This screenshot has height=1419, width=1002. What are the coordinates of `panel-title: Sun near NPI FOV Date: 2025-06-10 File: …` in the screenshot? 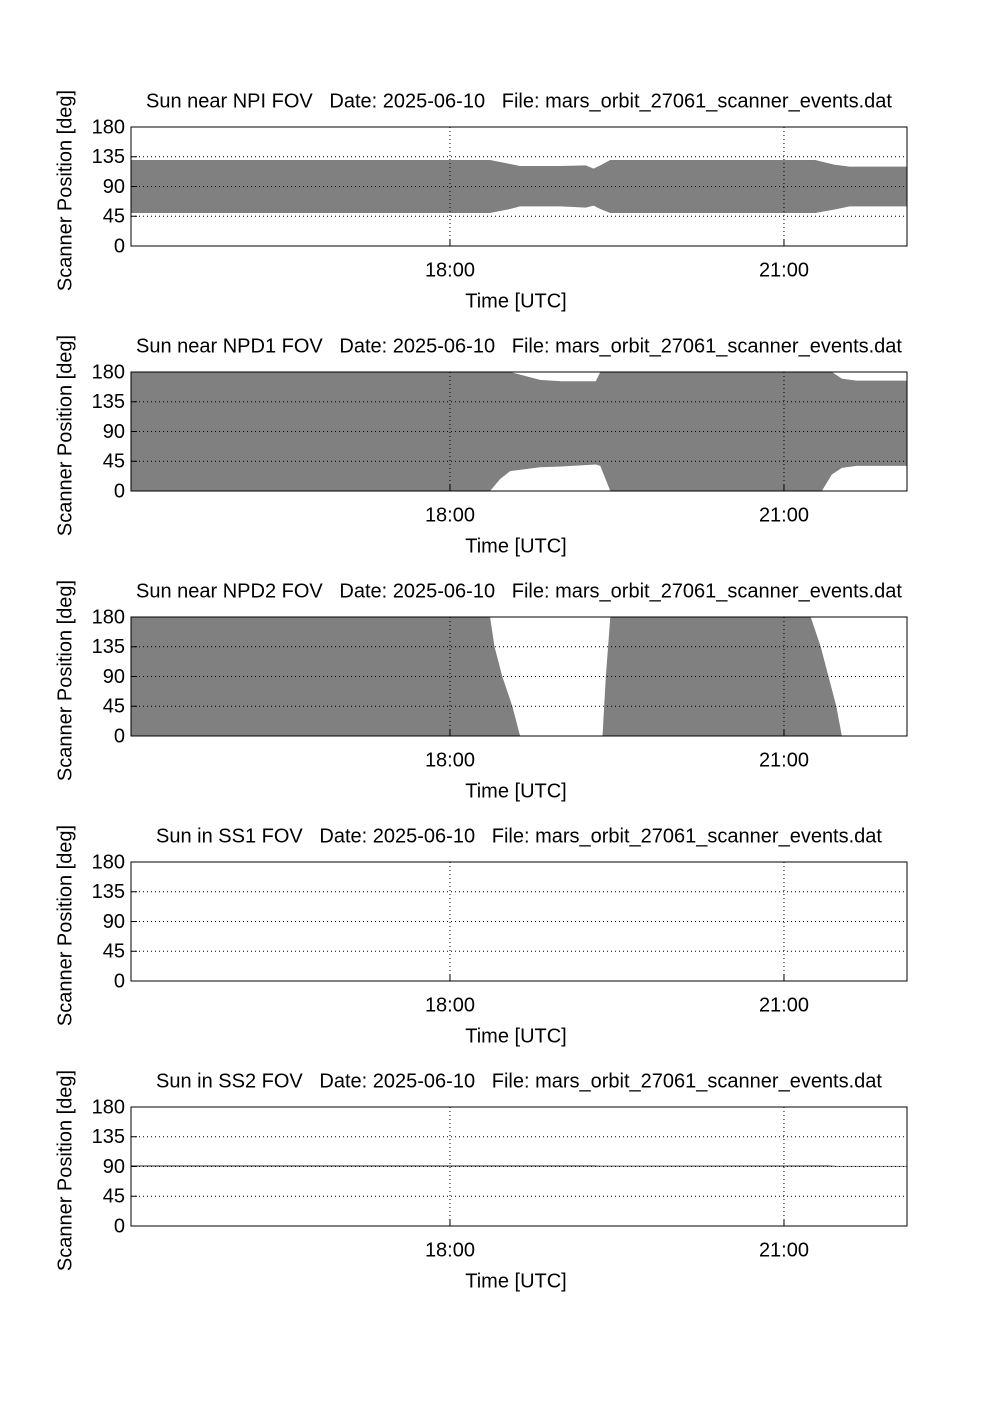 It's located at (519, 101).